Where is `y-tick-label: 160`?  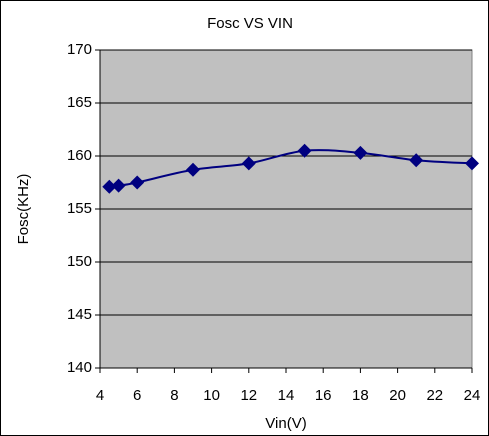
y-tick-label: 160 is located at coordinates (79, 155).